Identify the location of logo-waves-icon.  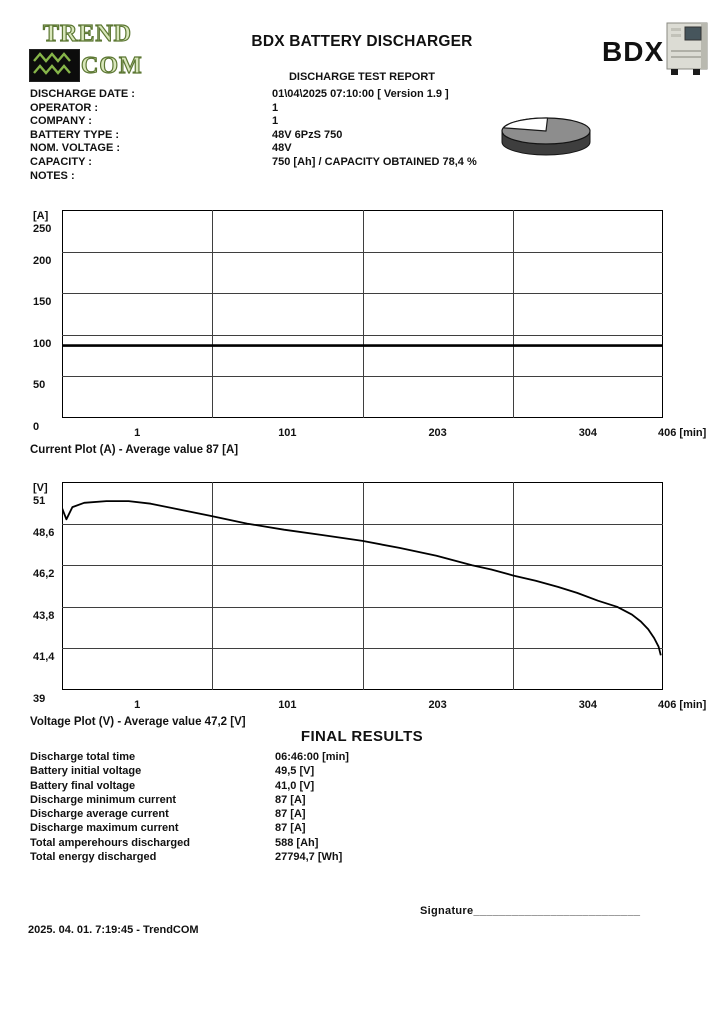
(52, 63).